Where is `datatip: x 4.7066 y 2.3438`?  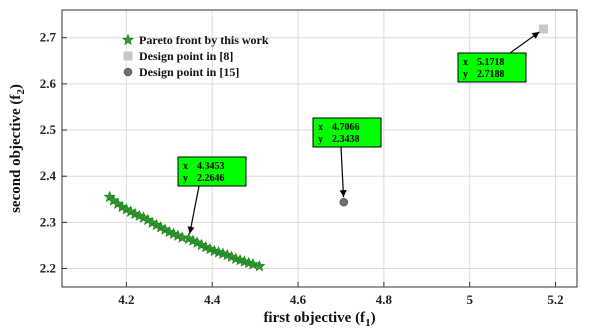
datatip: x 4.7066 y 2.3438 is located at coordinates (347, 157).